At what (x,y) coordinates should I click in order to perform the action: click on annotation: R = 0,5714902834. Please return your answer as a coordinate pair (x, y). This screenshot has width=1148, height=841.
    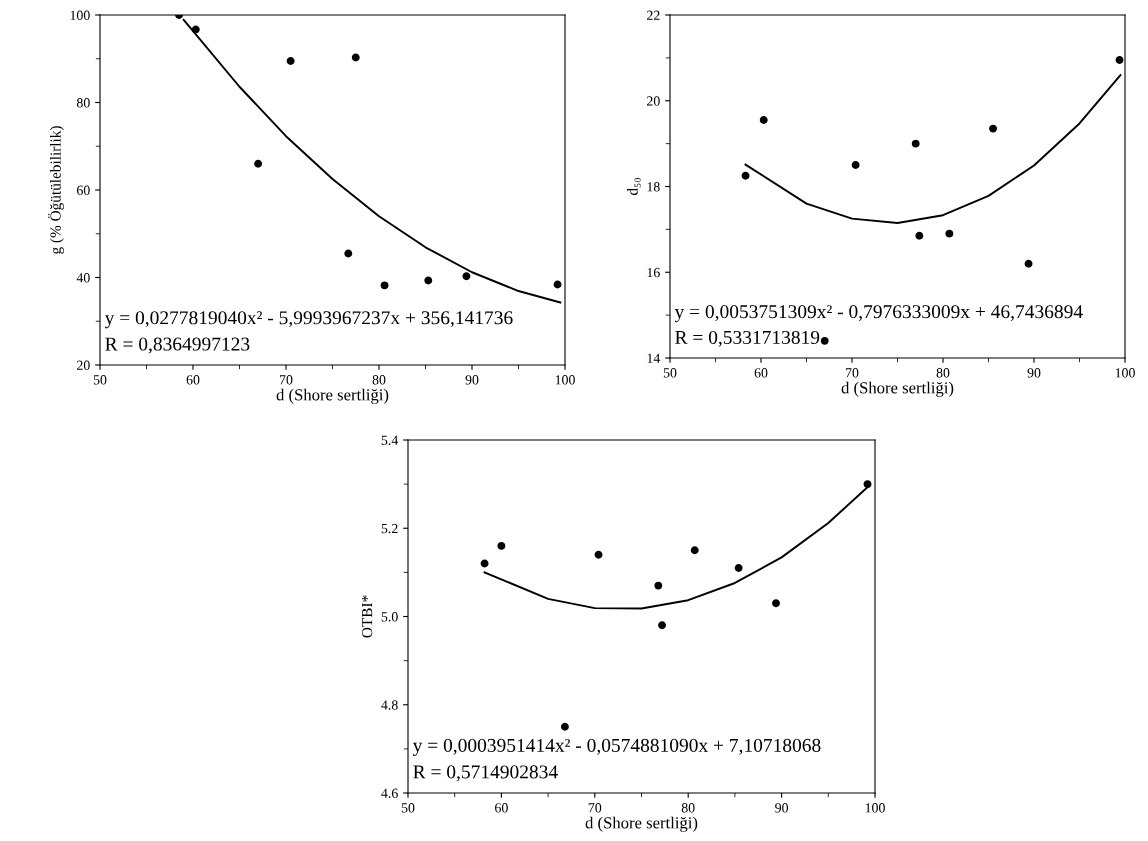
    Looking at the image, I should click on (485, 773).